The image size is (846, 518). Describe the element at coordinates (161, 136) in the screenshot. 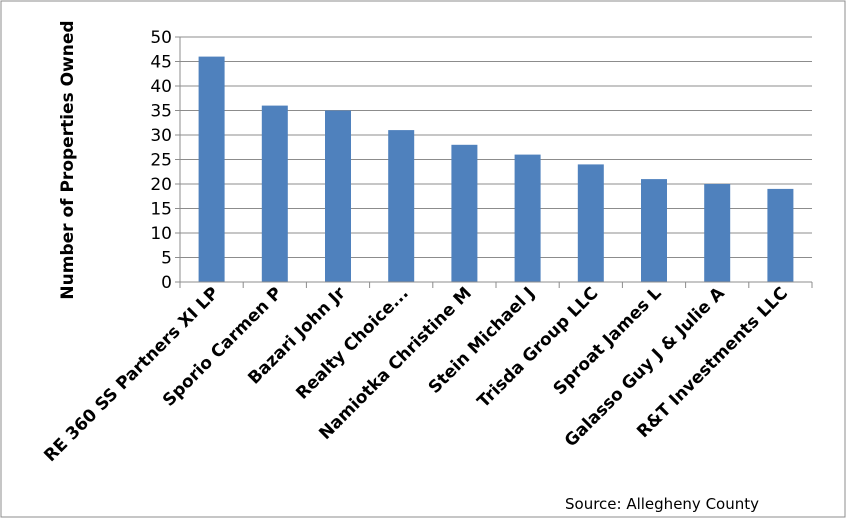

I see `y-tick-label: 30` at that location.